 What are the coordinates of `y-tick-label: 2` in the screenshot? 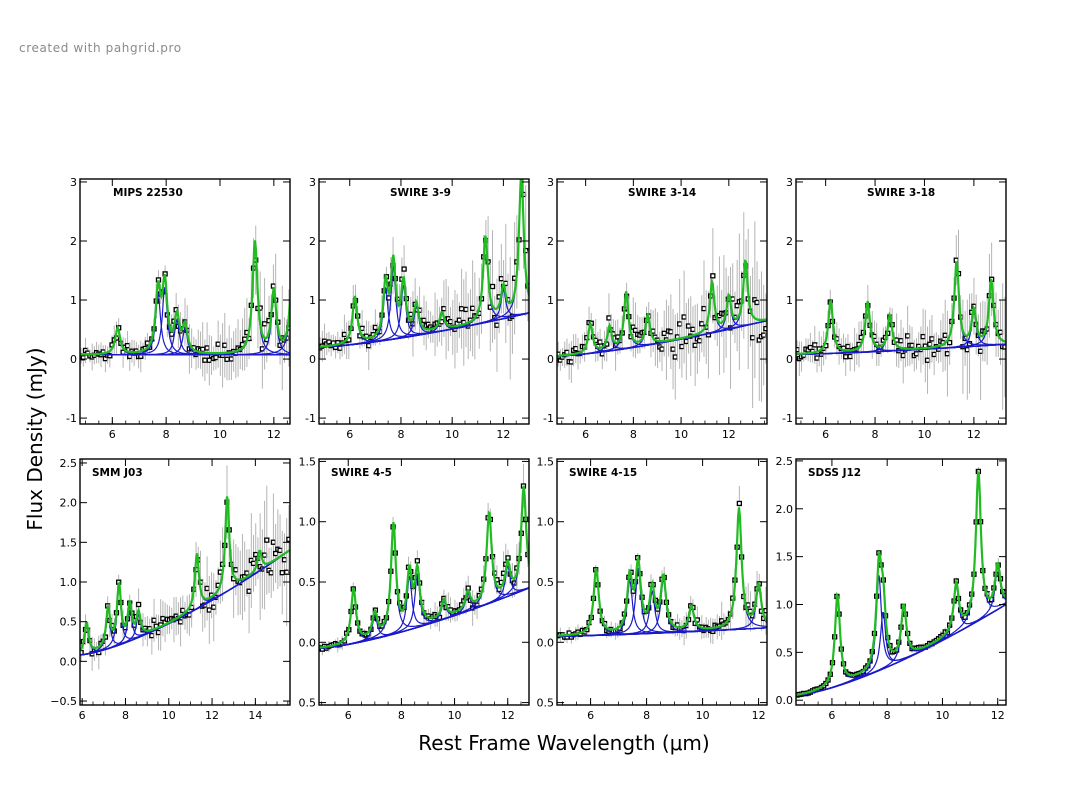 It's located at (550, 241).